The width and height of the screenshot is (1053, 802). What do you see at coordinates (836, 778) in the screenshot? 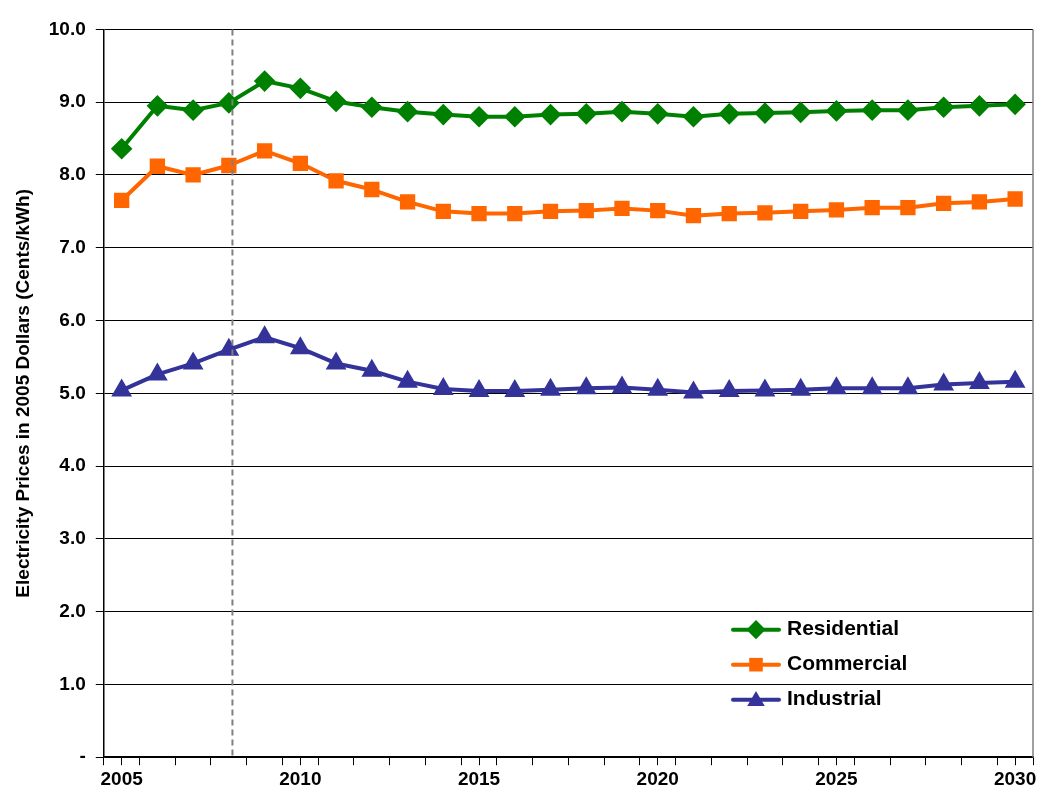
I see `x-tick-label: 2025` at bounding box center [836, 778].